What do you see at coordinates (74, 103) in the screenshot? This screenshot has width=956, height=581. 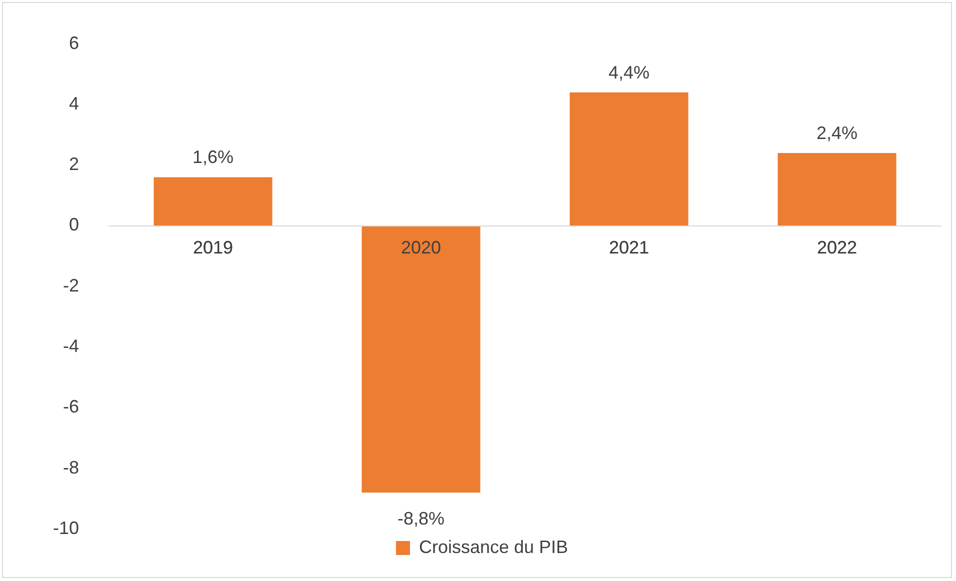 I see `y-tick-label: 4` at bounding box center [74, 103].